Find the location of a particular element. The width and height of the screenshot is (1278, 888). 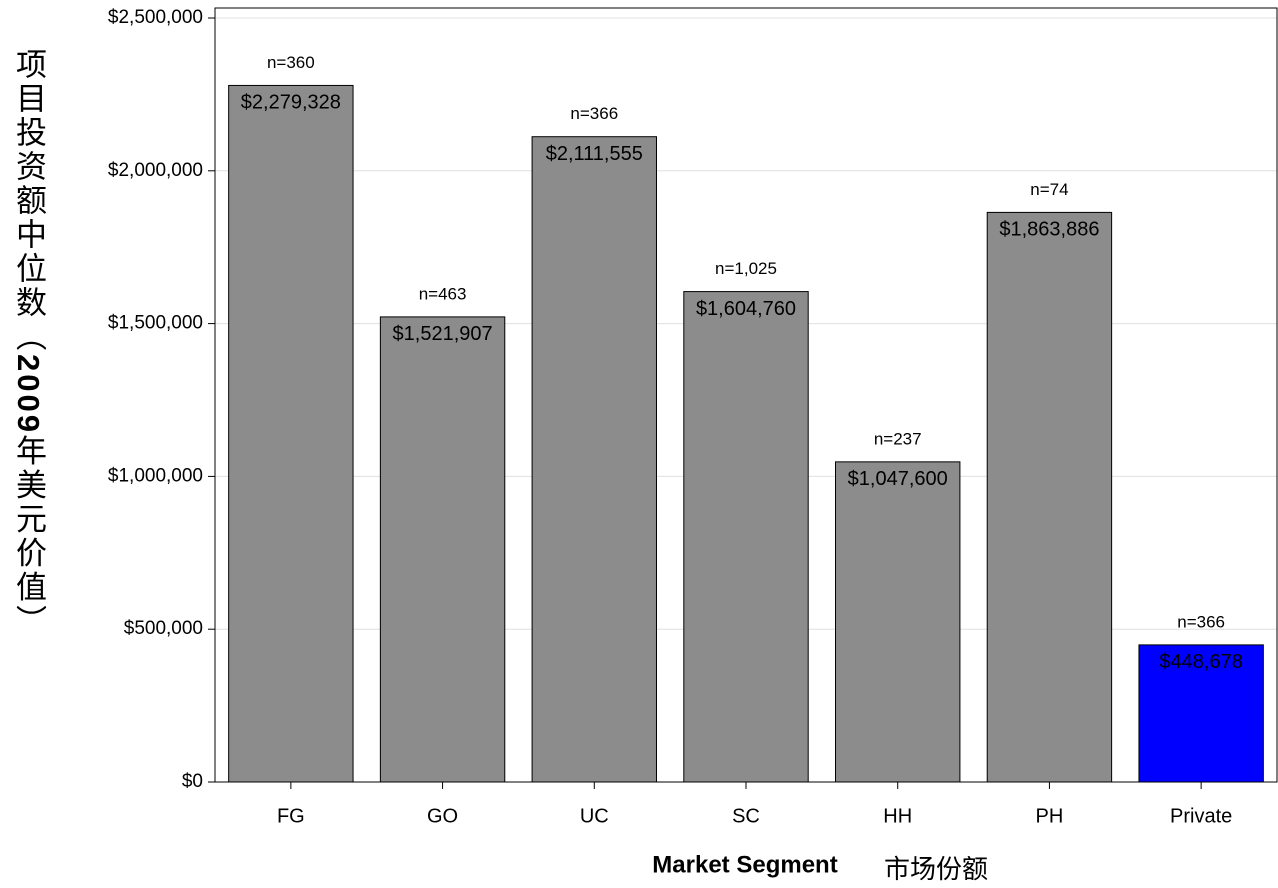

y-tick-label: $1,000,000 is located at coordinates (155, 475).